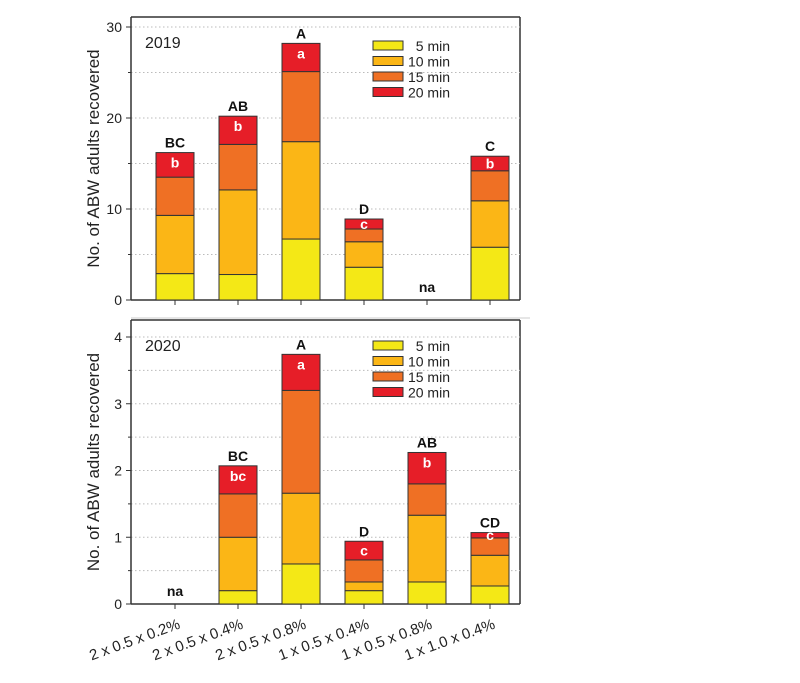  What do you see at coordinates (118, 404) in the screenshot?
I see `y-tick-label: 3` at bounding box center [118, 404].